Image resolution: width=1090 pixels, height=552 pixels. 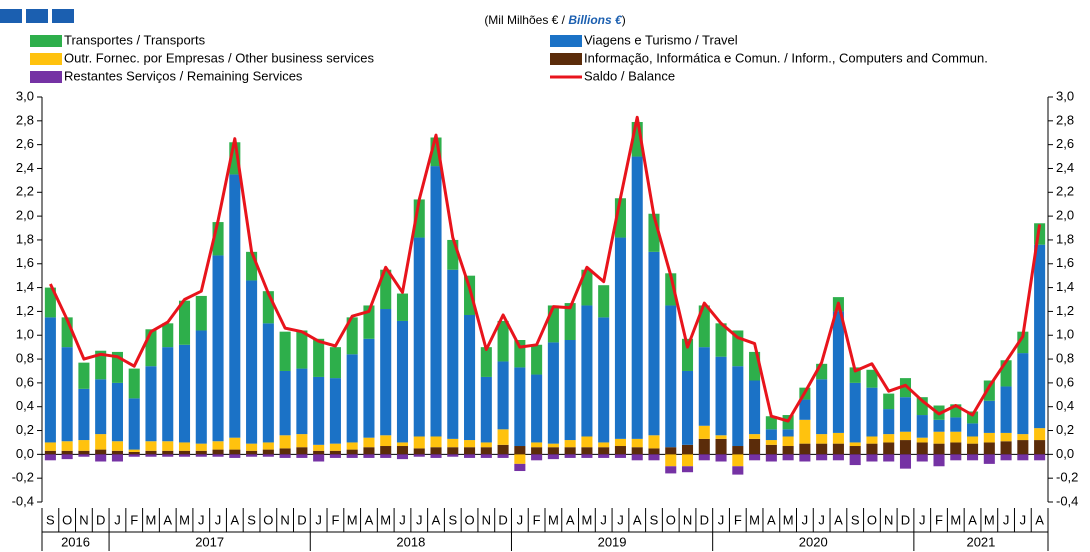 What do you see at coordinates (25, 95) in the screenshot?
I see `y-tick-label: 3,0` at bounding box center [25, 95].